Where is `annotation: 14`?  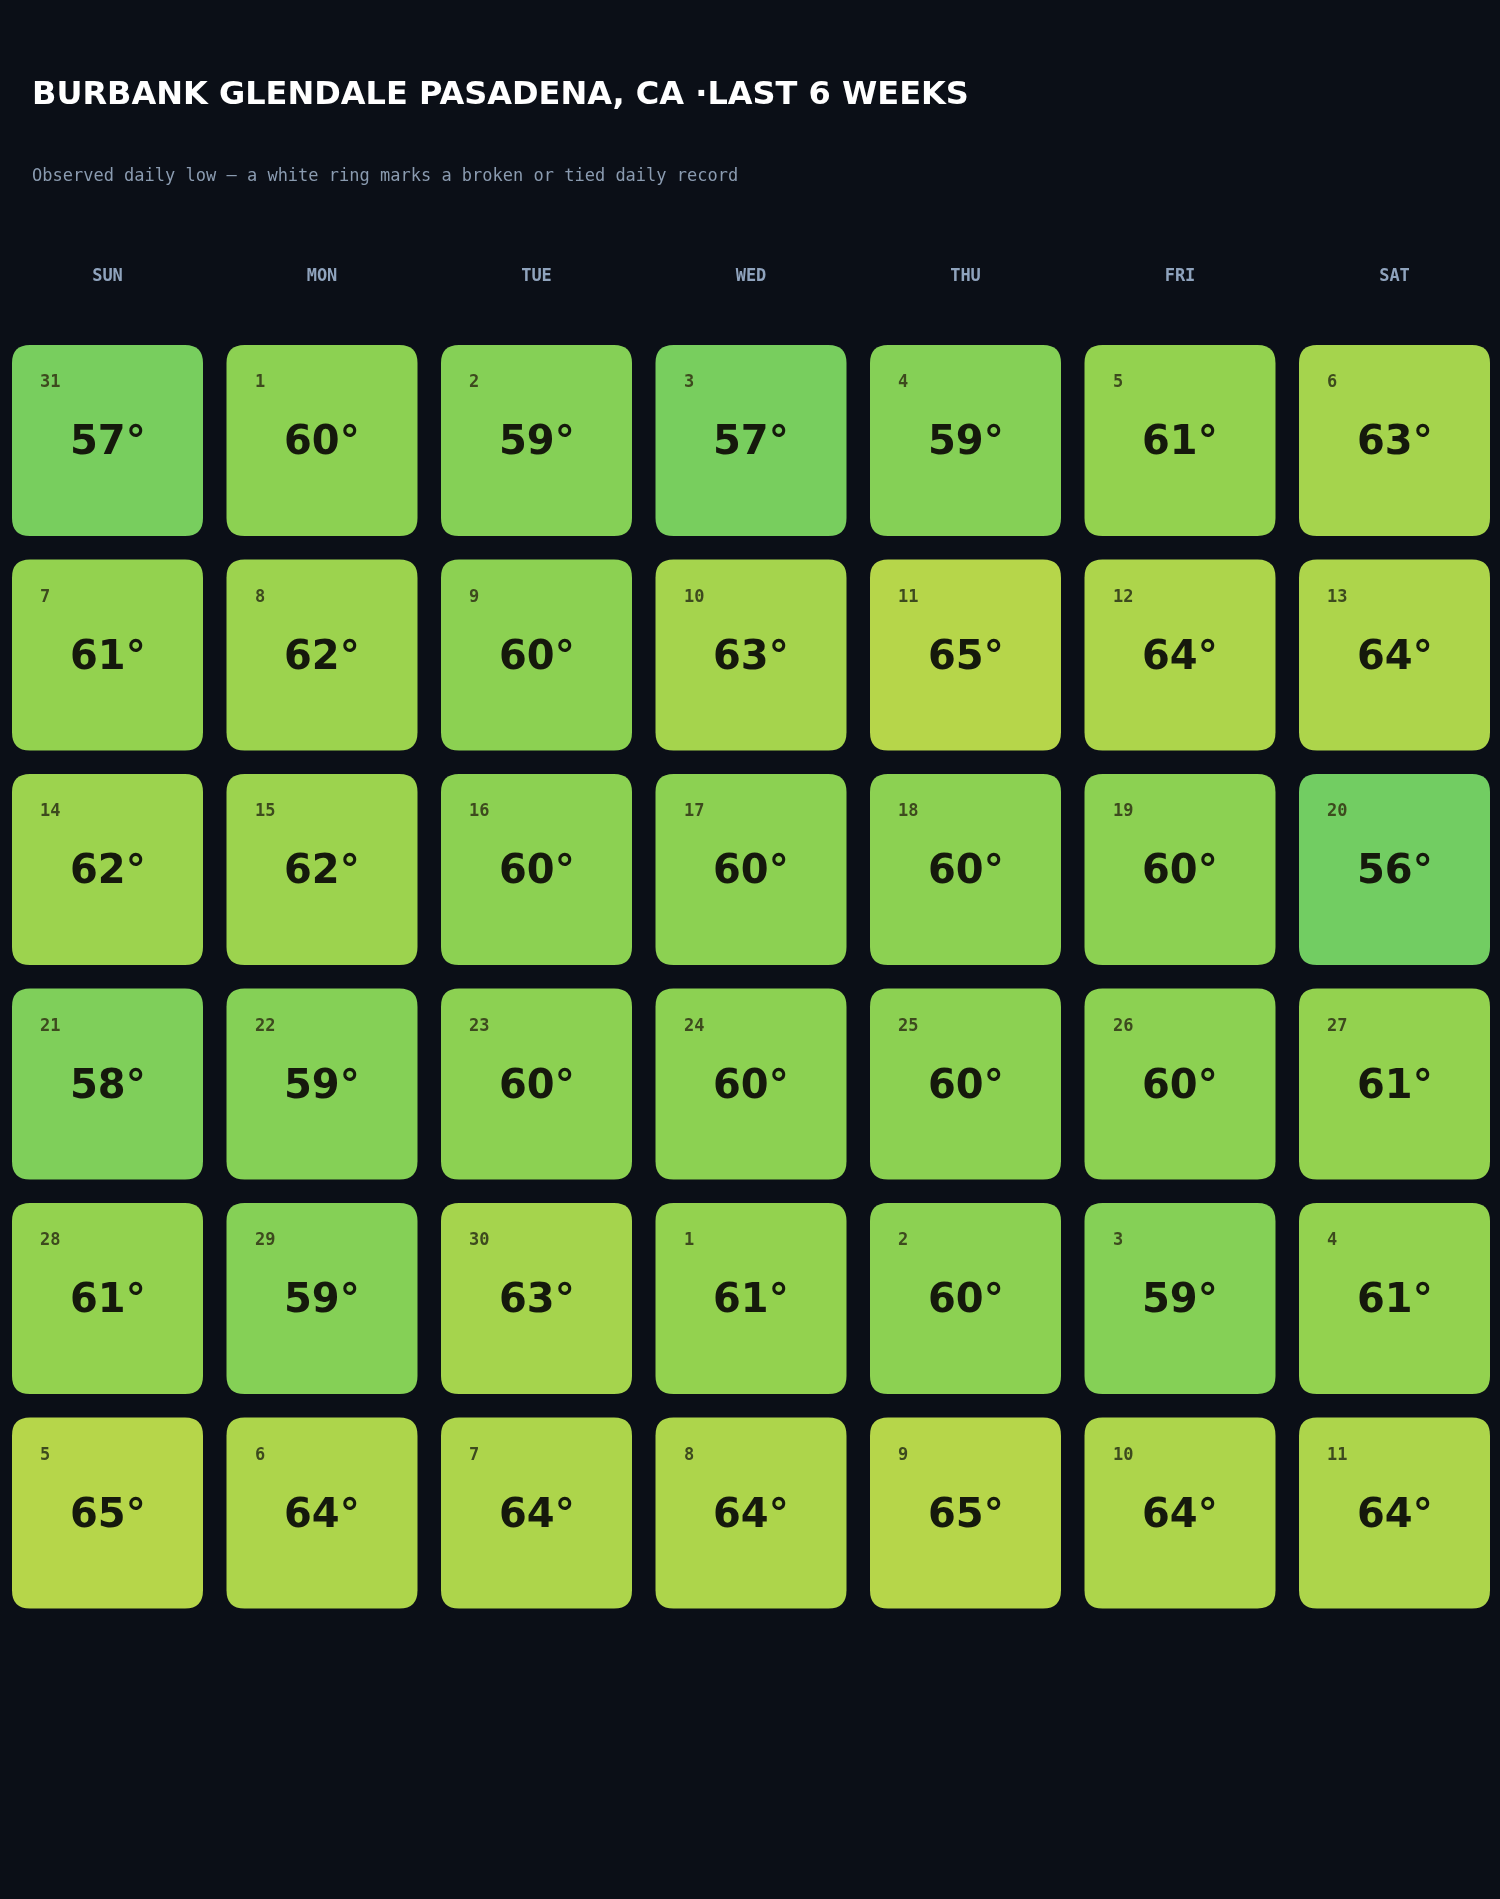
annotation: 14 is located at coordinates (50, 810).